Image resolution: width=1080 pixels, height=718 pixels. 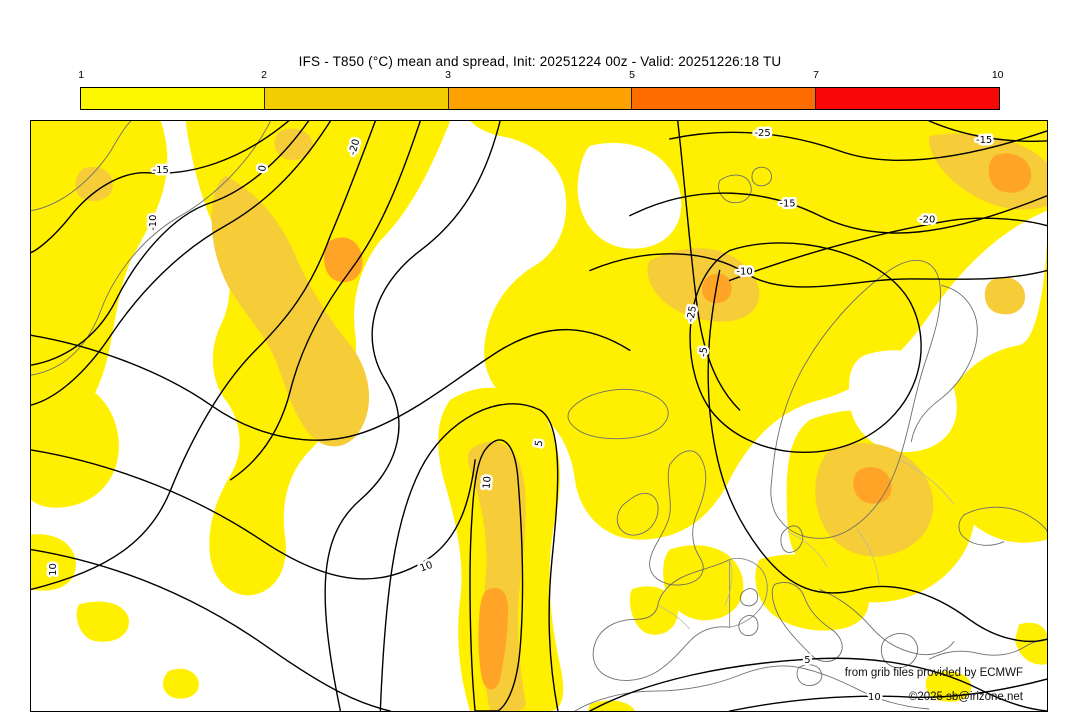 What do you see at coordinates (927, 220) in the screenshot?
I see `contour-label: -20` at bounding box center [927, 220].